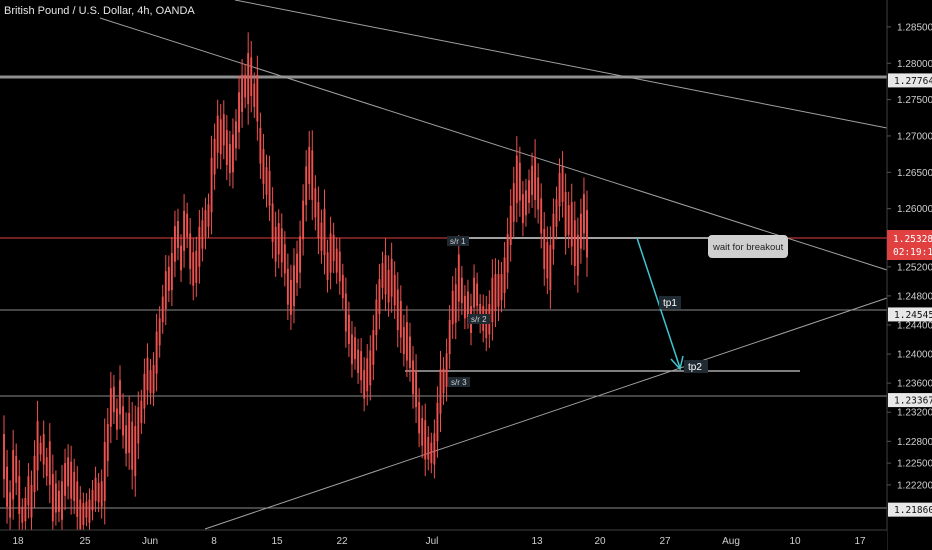  What do you see at coordinates (459, 382) in the screenshot?
I see `sr3-label: s/r 3` at bounding box center [459, 382].